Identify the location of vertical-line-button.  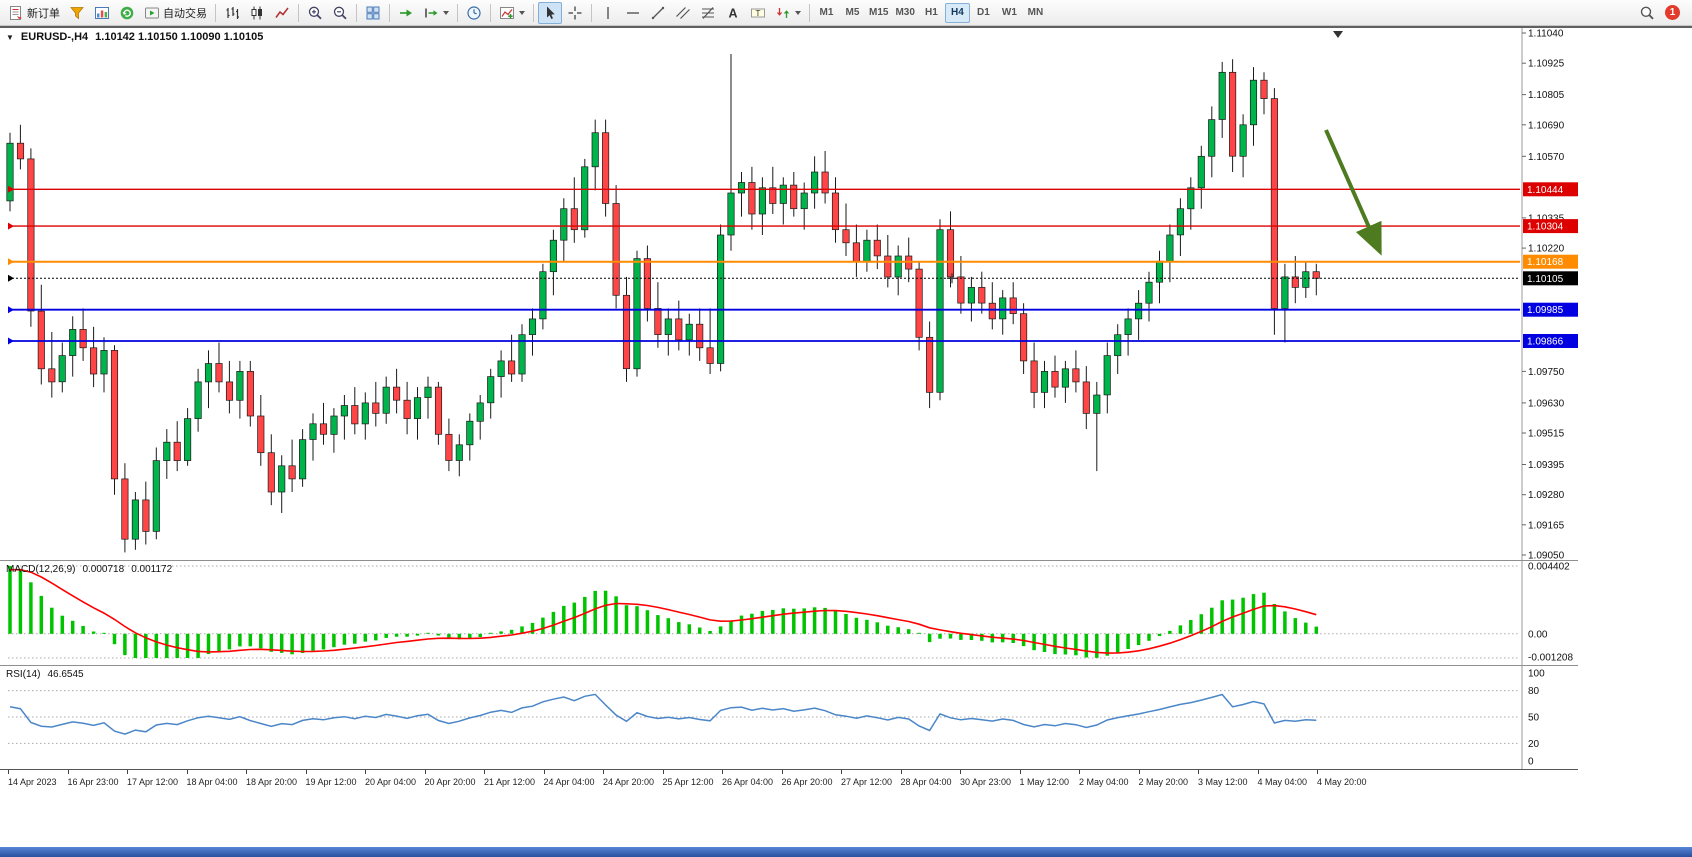
(608, 13).